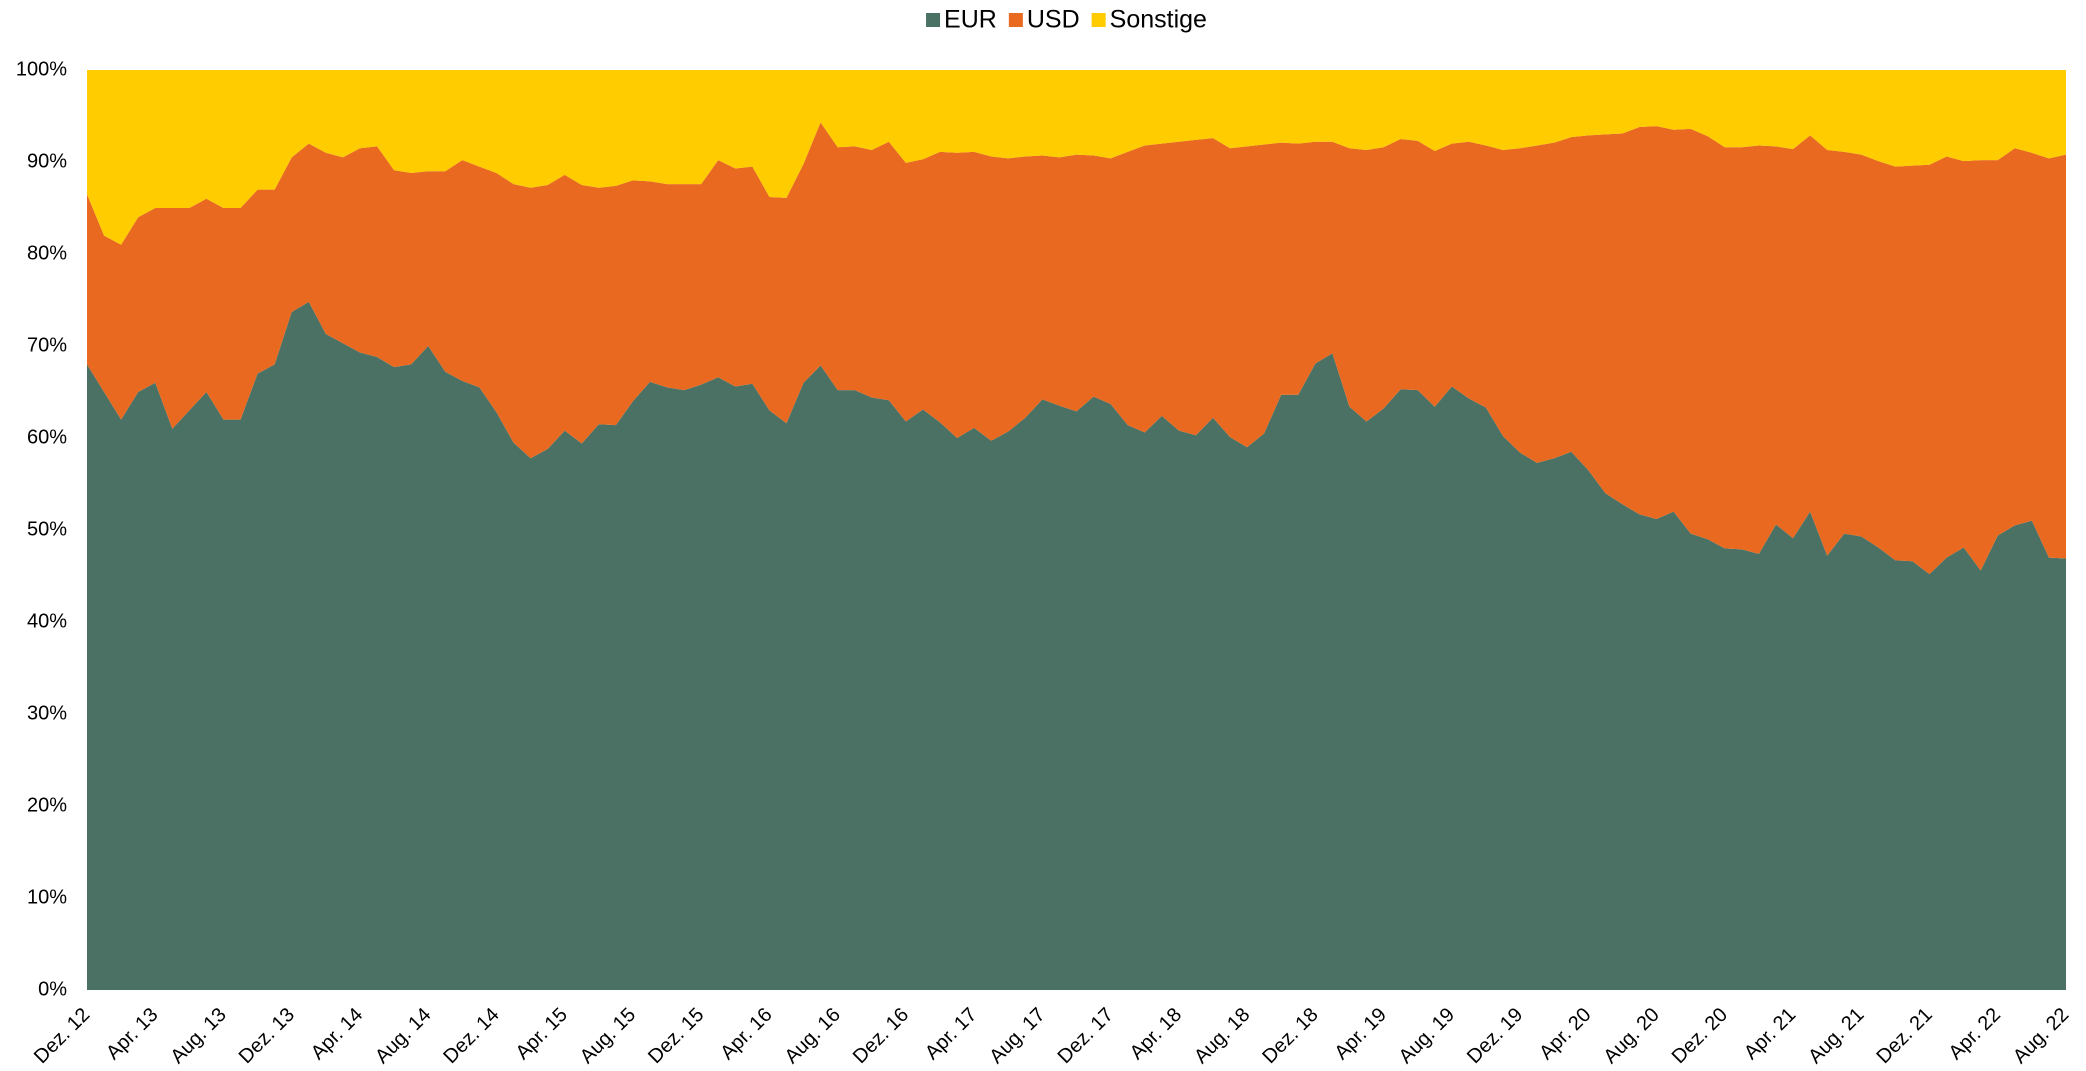  Describe the element at coordinates (52, 989) in the screenshot. I see `y-tick-label: 0%` at that location.